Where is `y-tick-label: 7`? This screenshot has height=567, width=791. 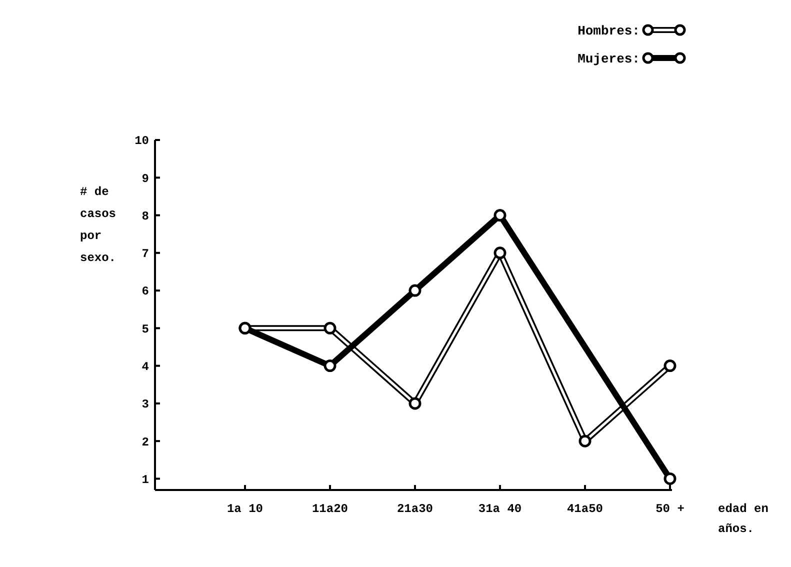
y-tick-label: 7 is located at coordinates (145, 254).